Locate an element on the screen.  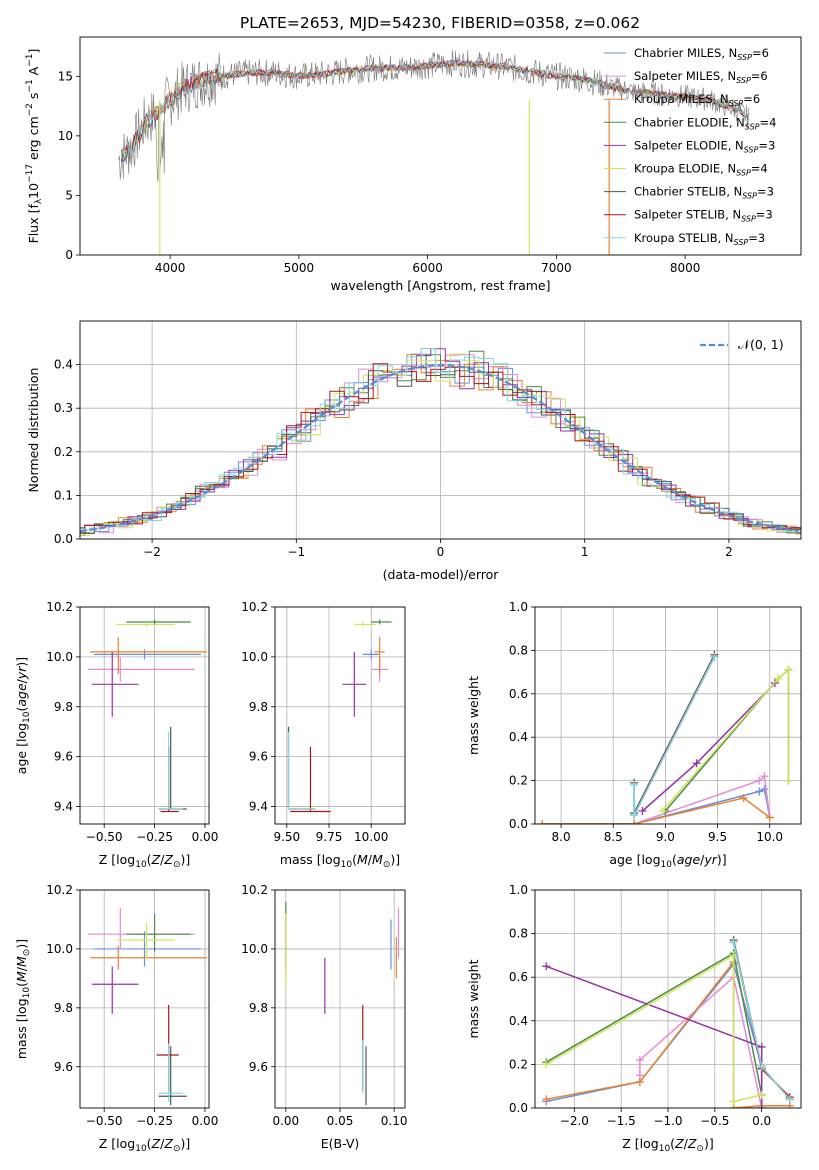
label-part: age [log is located at coordinates (21, 748).